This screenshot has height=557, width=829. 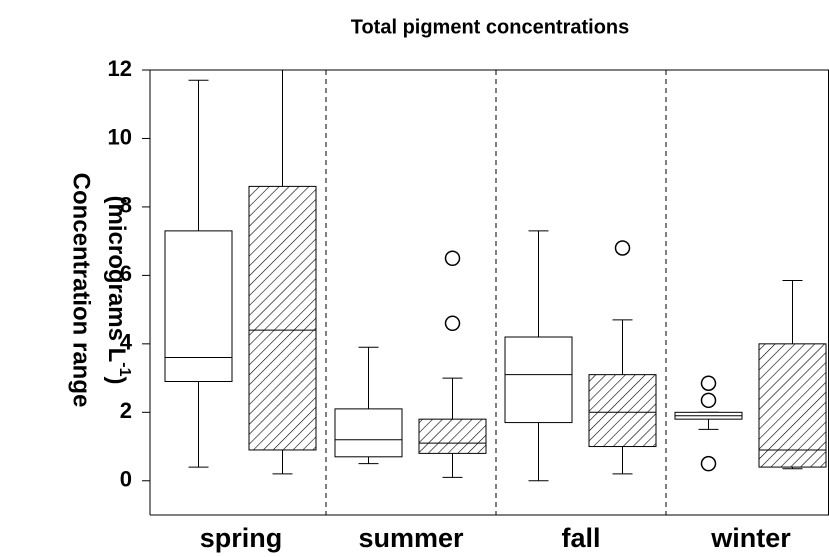 What do you see at coordinates (116, 380) in the screenshot?
I see `y-label-part: )` at bounding box center [116, 380].